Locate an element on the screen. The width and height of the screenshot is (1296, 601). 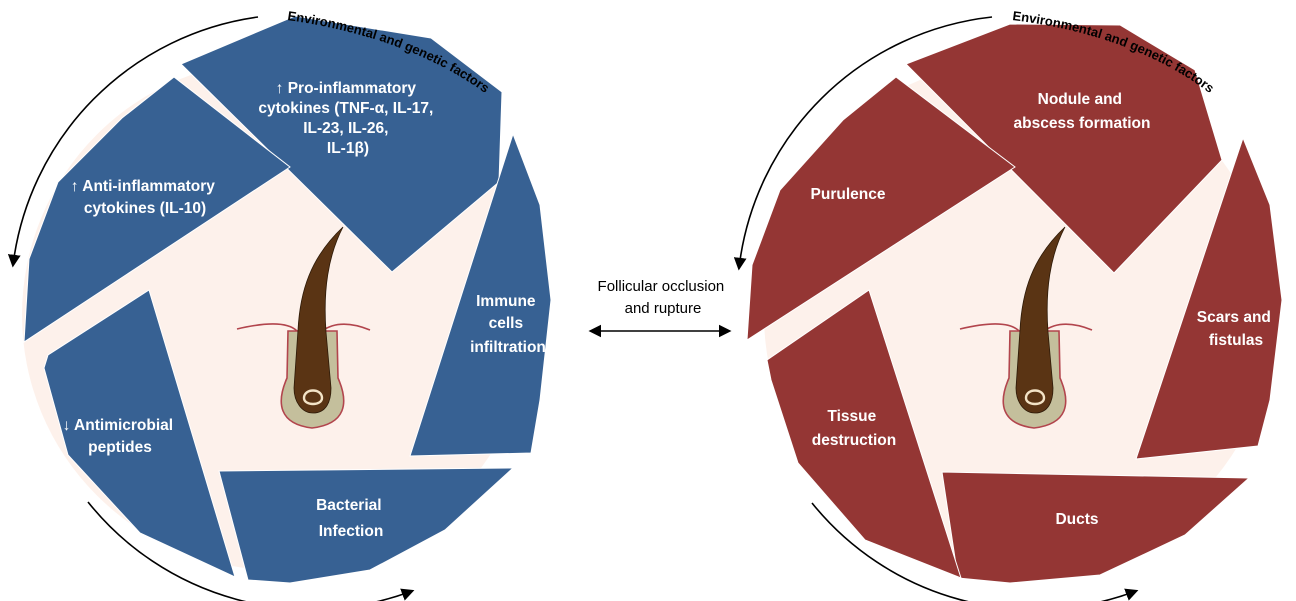
center-relation: Follicular occlusion and rupture is located at coordinates (660, 308).